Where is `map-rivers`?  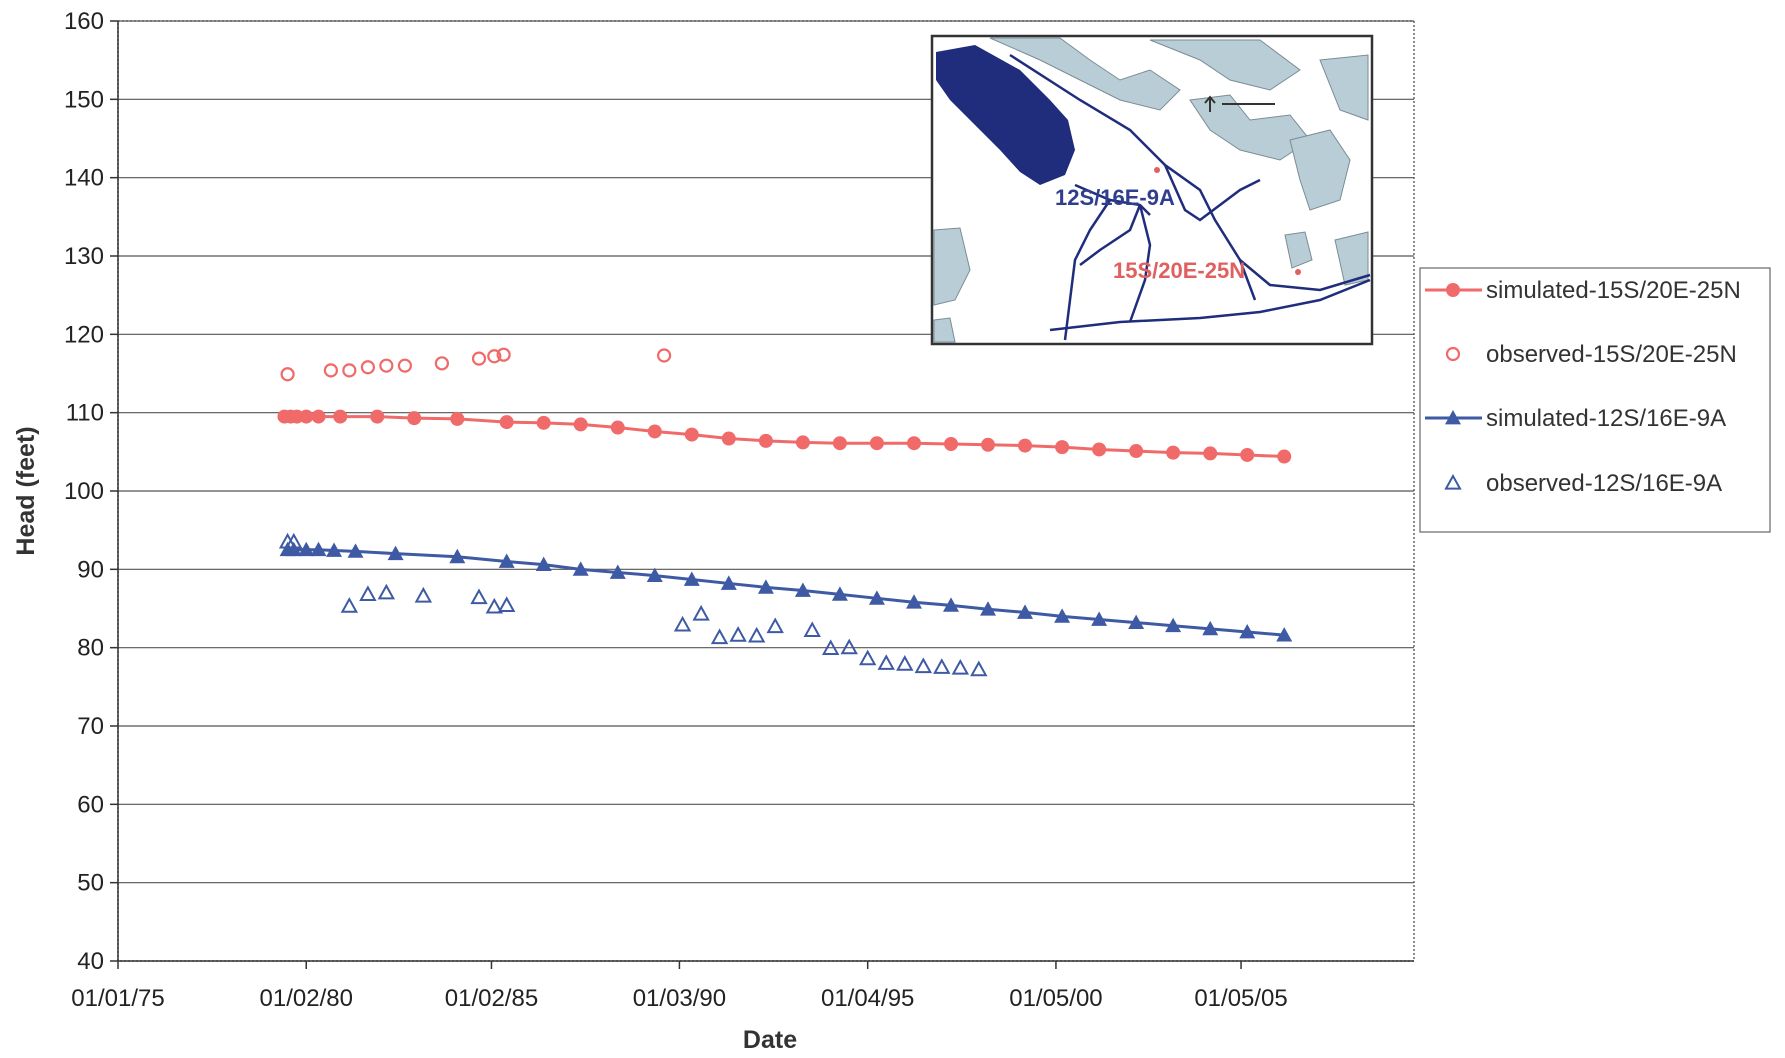
map-rivers is located at coordinates (1190, 197).